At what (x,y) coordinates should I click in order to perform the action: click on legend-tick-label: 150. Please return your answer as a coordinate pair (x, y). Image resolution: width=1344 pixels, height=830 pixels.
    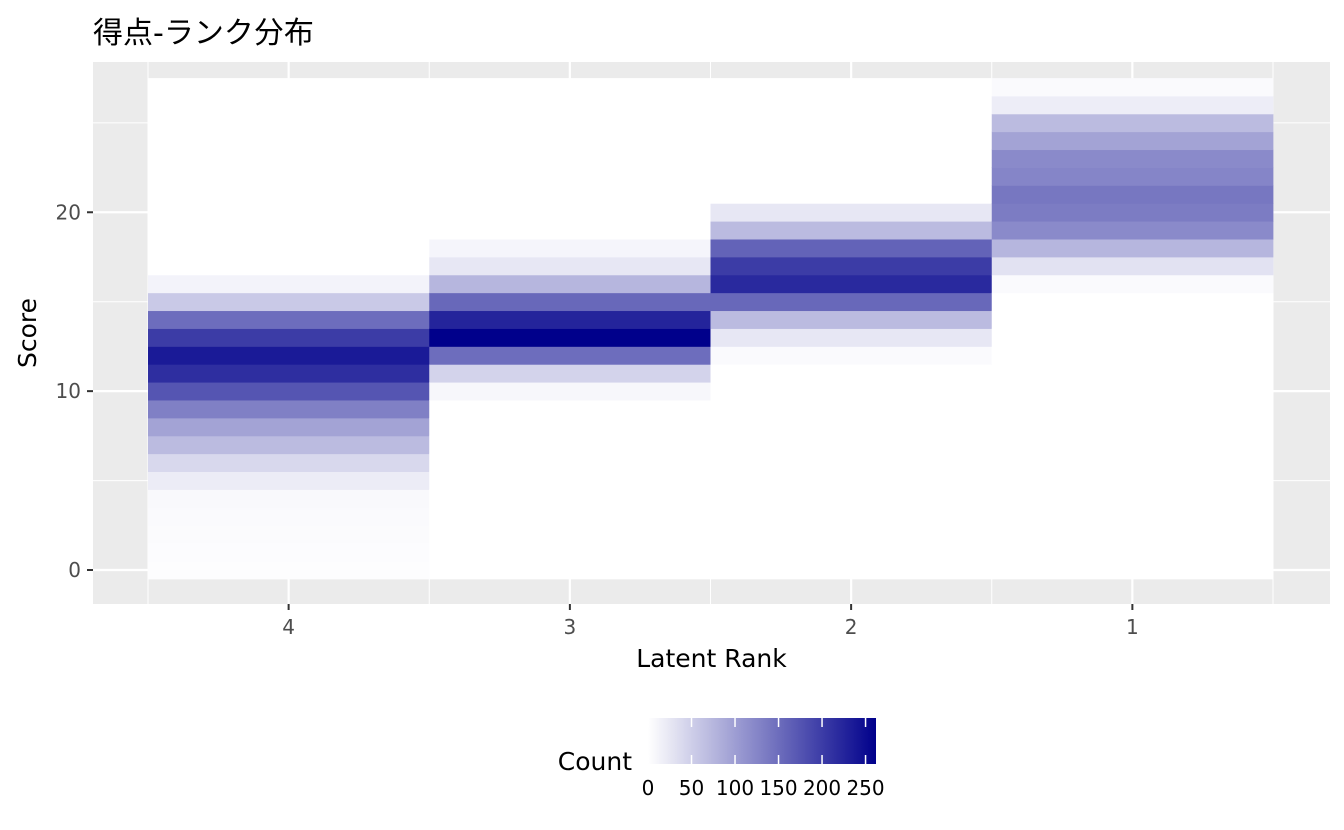
    Looking at the image, I should click on (778, 788).